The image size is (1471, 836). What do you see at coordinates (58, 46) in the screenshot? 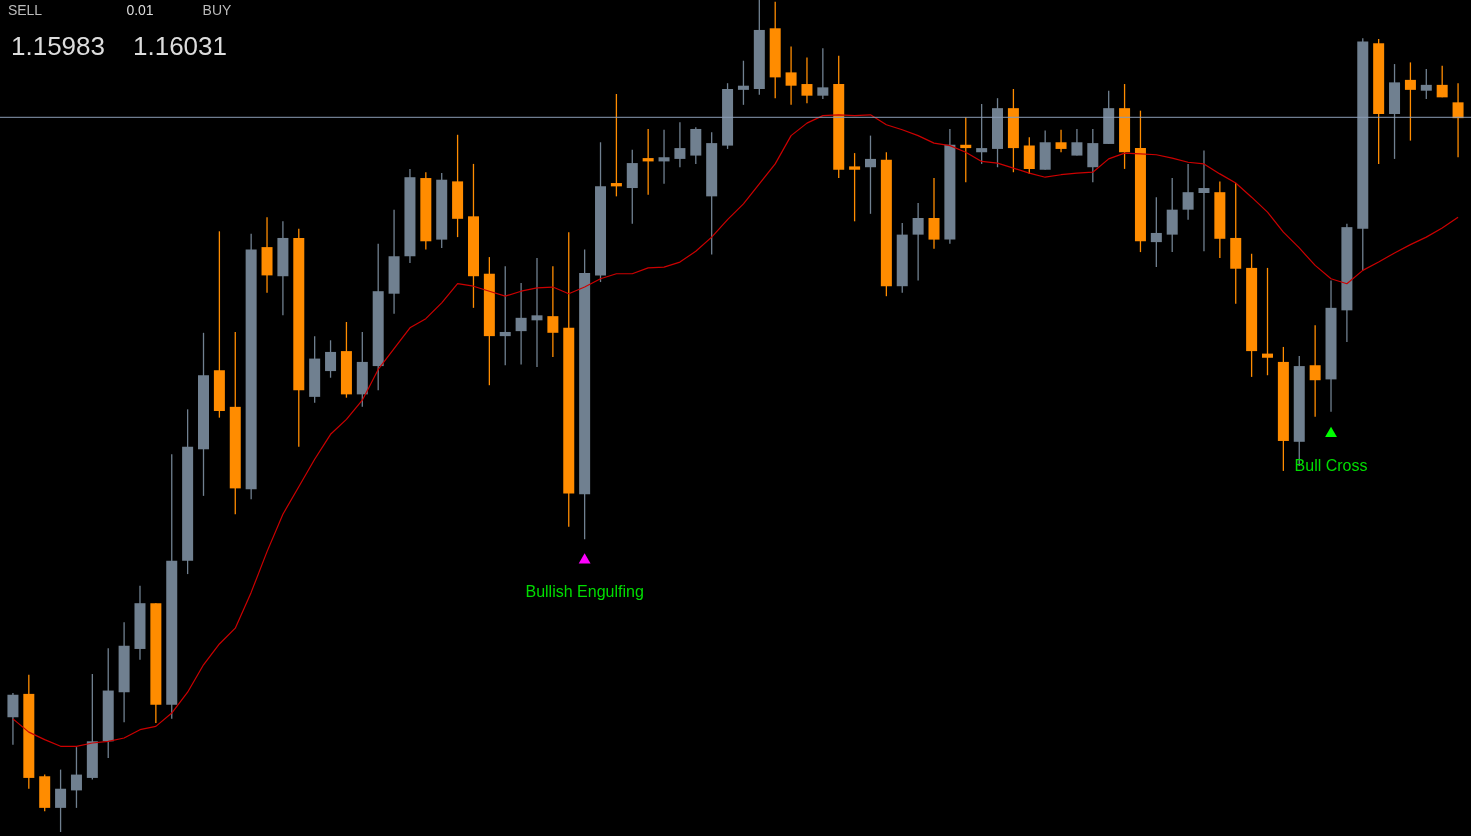
I see `annotation: 1.15983` at bounding box center [58, 46].